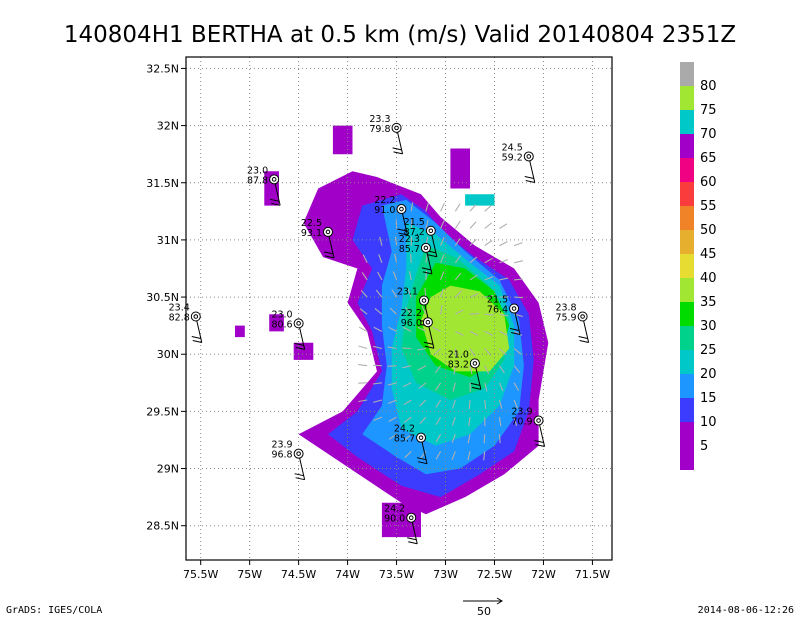  I want to click on colorbar-label: 55, so click(708, 206).